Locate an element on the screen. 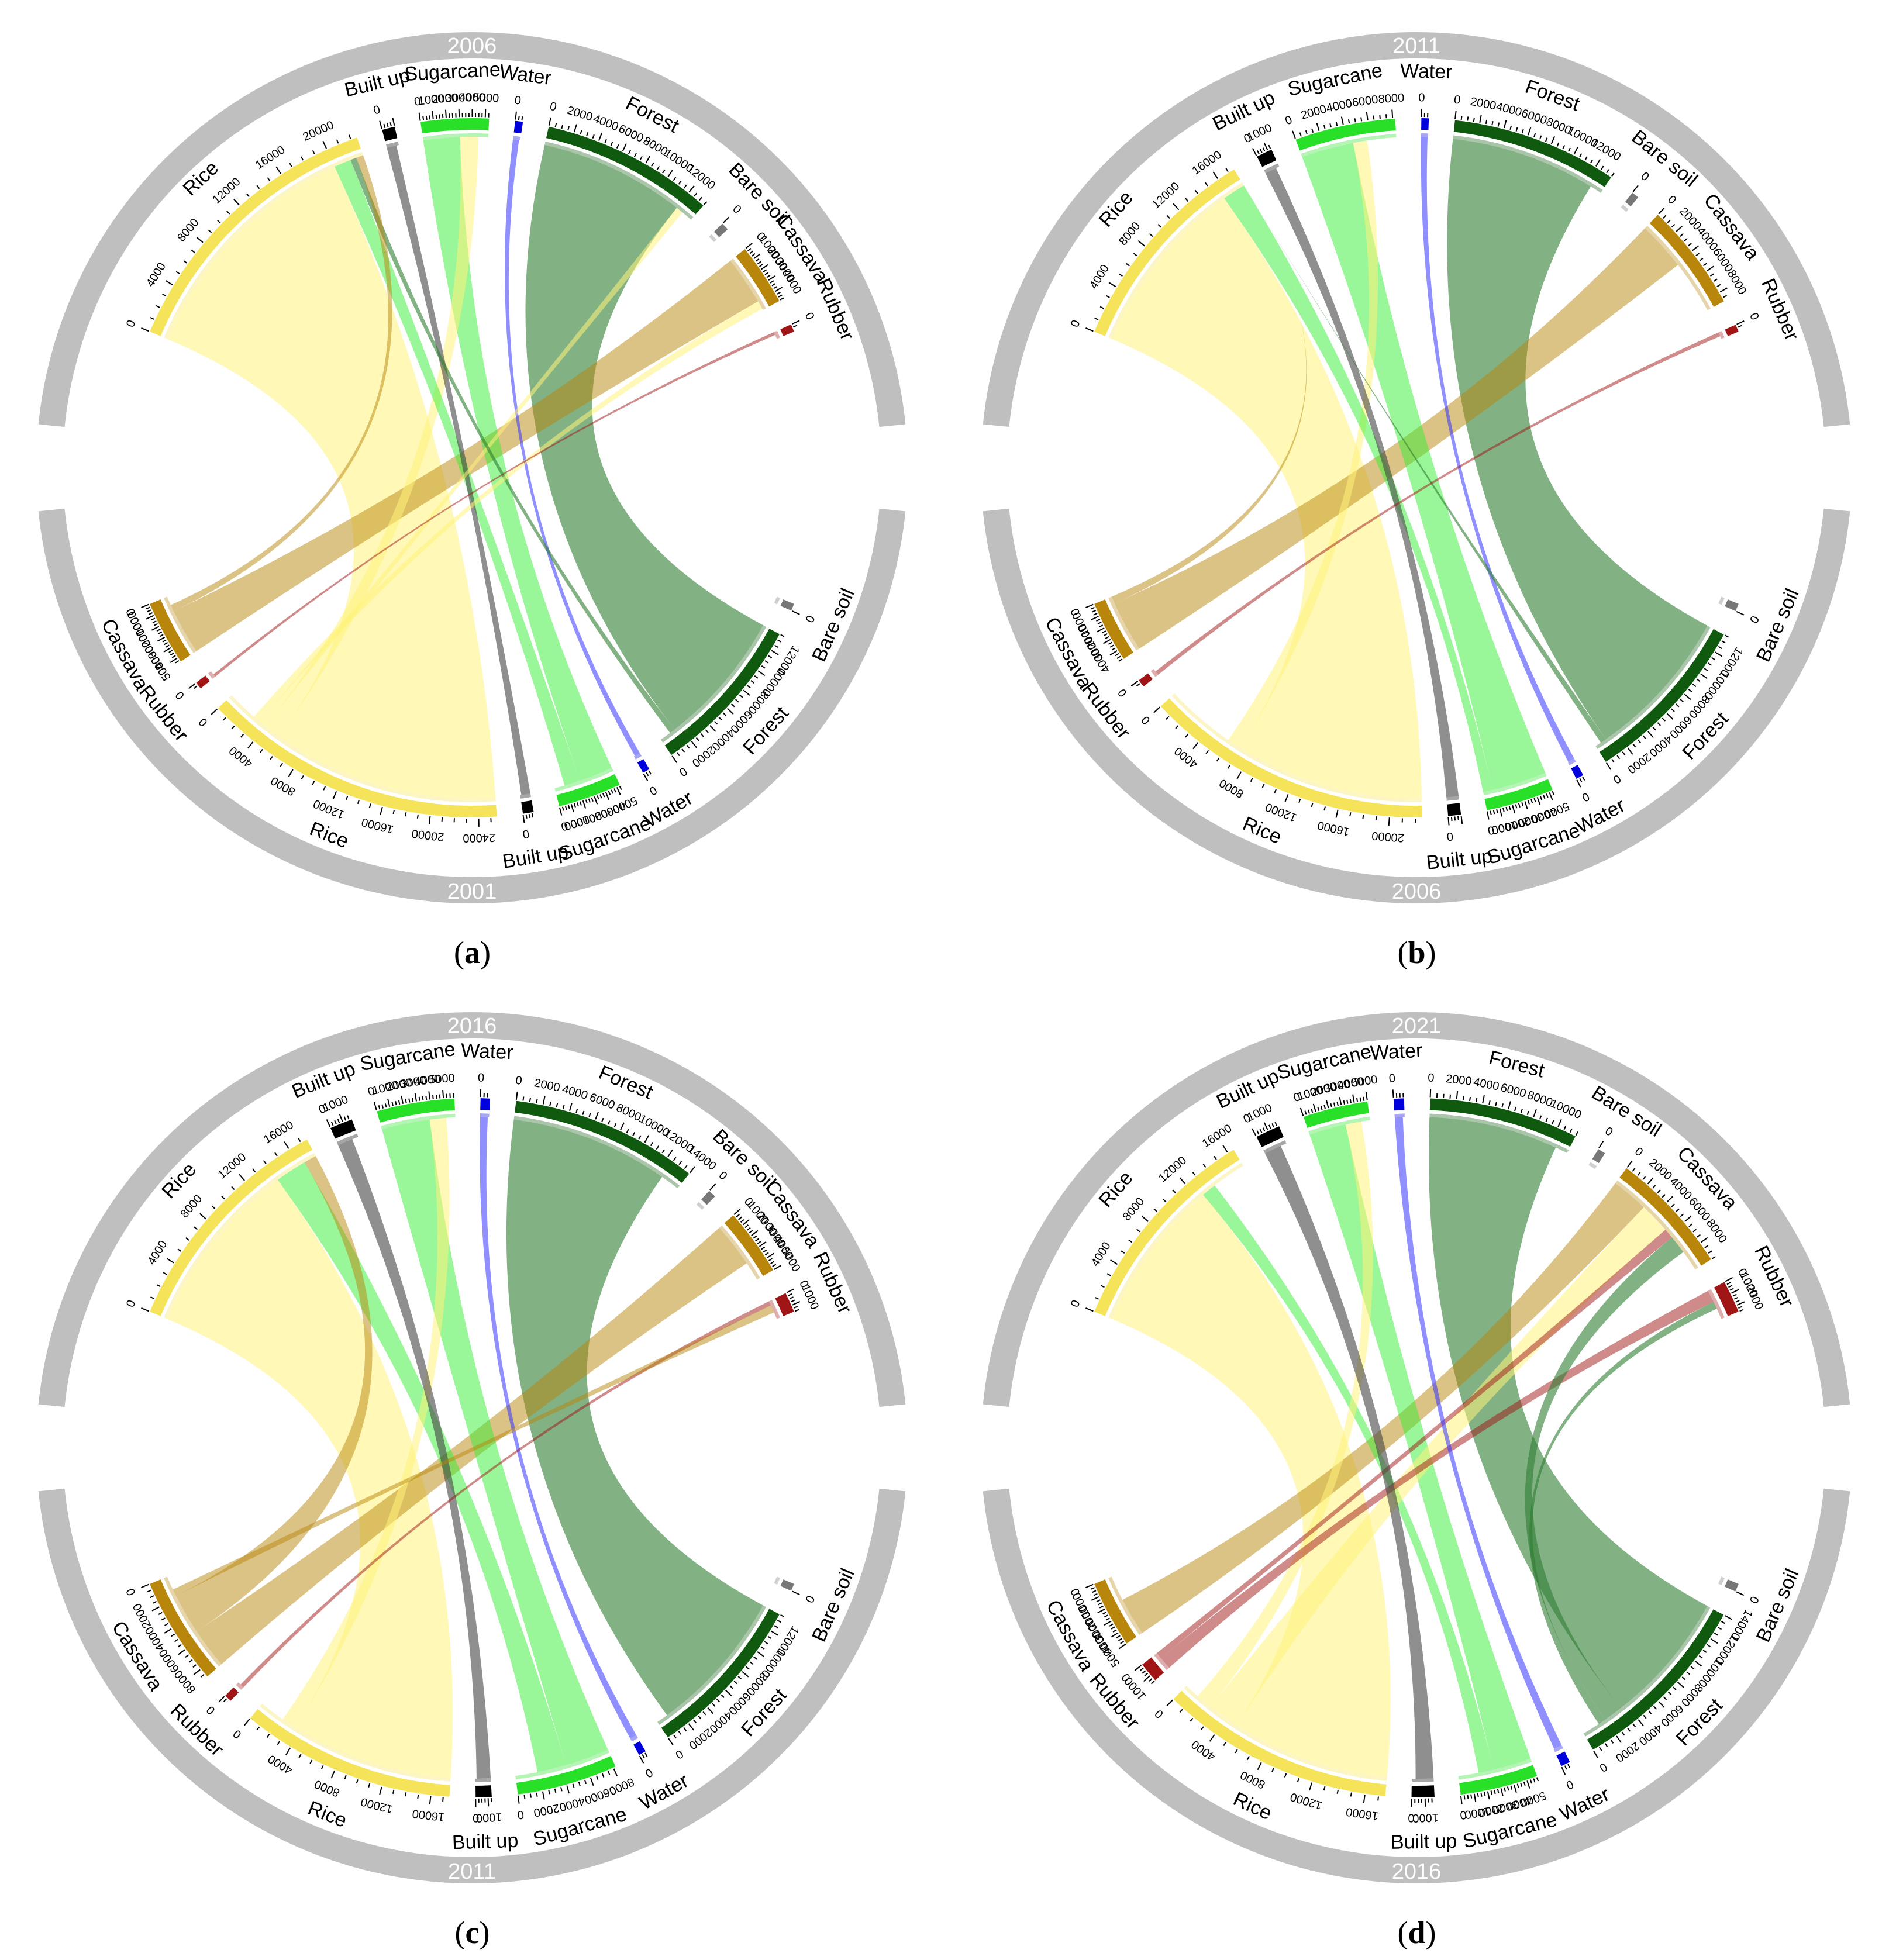 Image resolution: width=1889 pixels, height=1960 pixels. tick-label: 10000 is located at coordinates (1567, 1110).